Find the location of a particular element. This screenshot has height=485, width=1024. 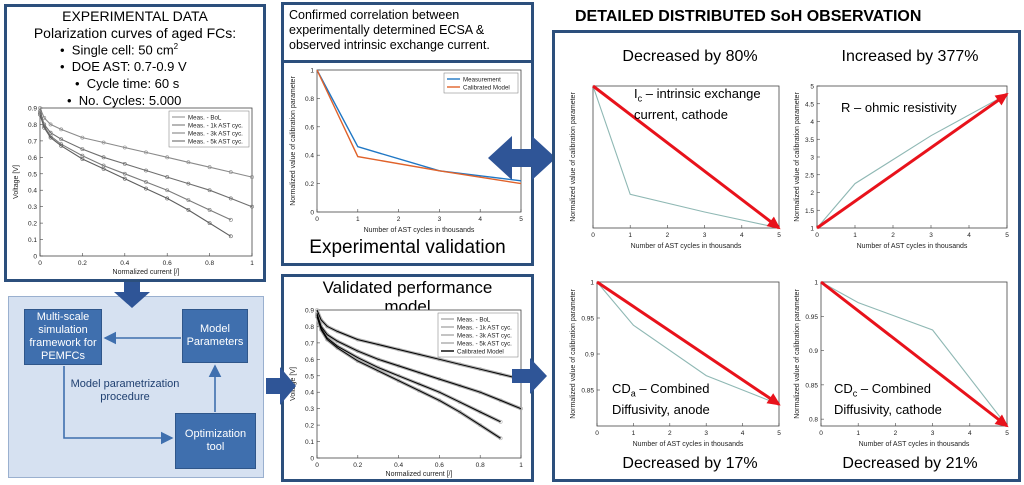

superscript: 2 is located at coordinates (176, 46).